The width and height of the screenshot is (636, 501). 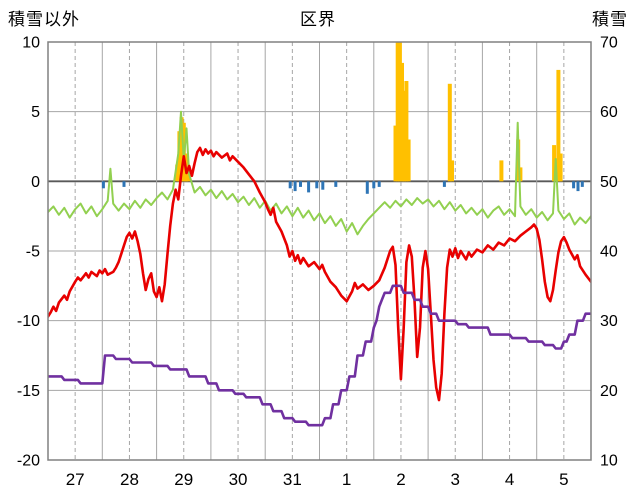 I want to click on x-axis-tick-label: 1, so click(x=346, y=479).